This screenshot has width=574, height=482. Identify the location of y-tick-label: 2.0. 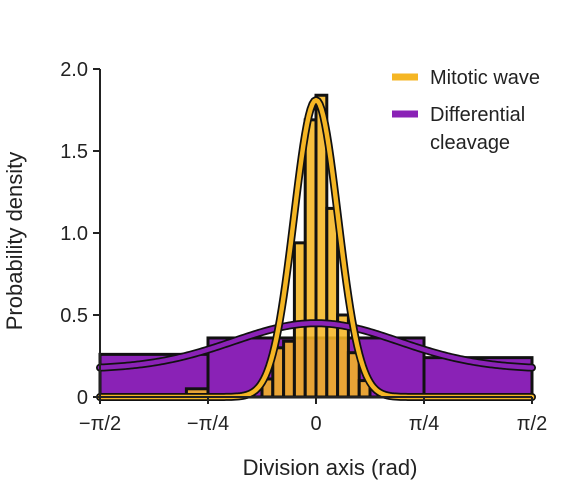
(74, 70).